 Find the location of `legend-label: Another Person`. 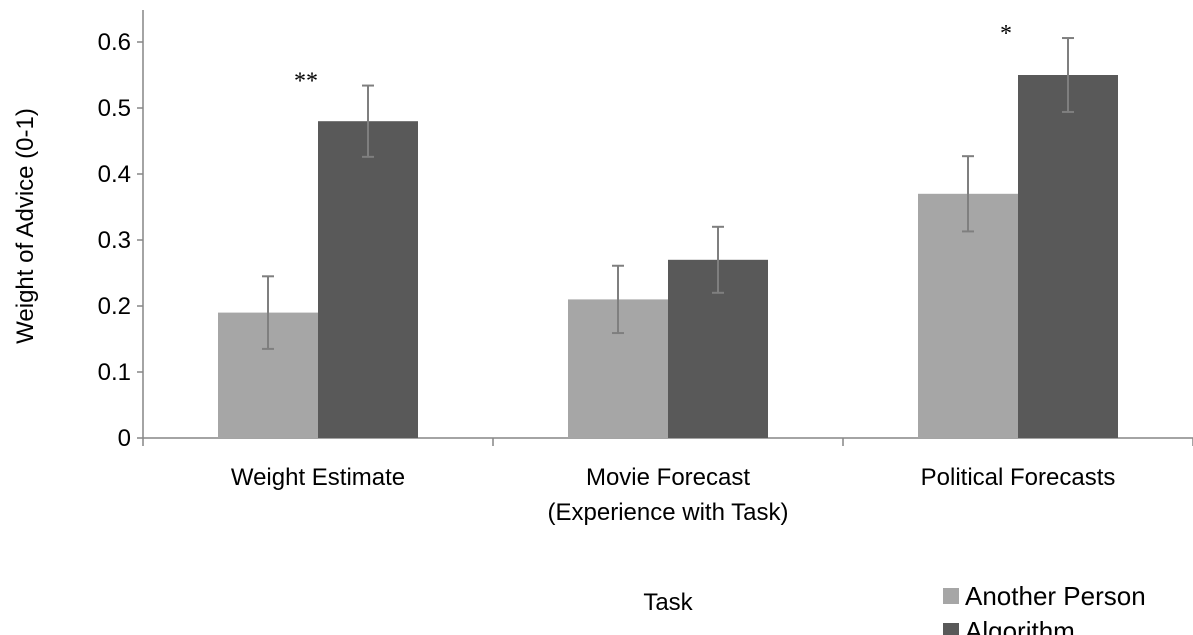

legend-label: Another Person is located at coordinates (1055, 596).